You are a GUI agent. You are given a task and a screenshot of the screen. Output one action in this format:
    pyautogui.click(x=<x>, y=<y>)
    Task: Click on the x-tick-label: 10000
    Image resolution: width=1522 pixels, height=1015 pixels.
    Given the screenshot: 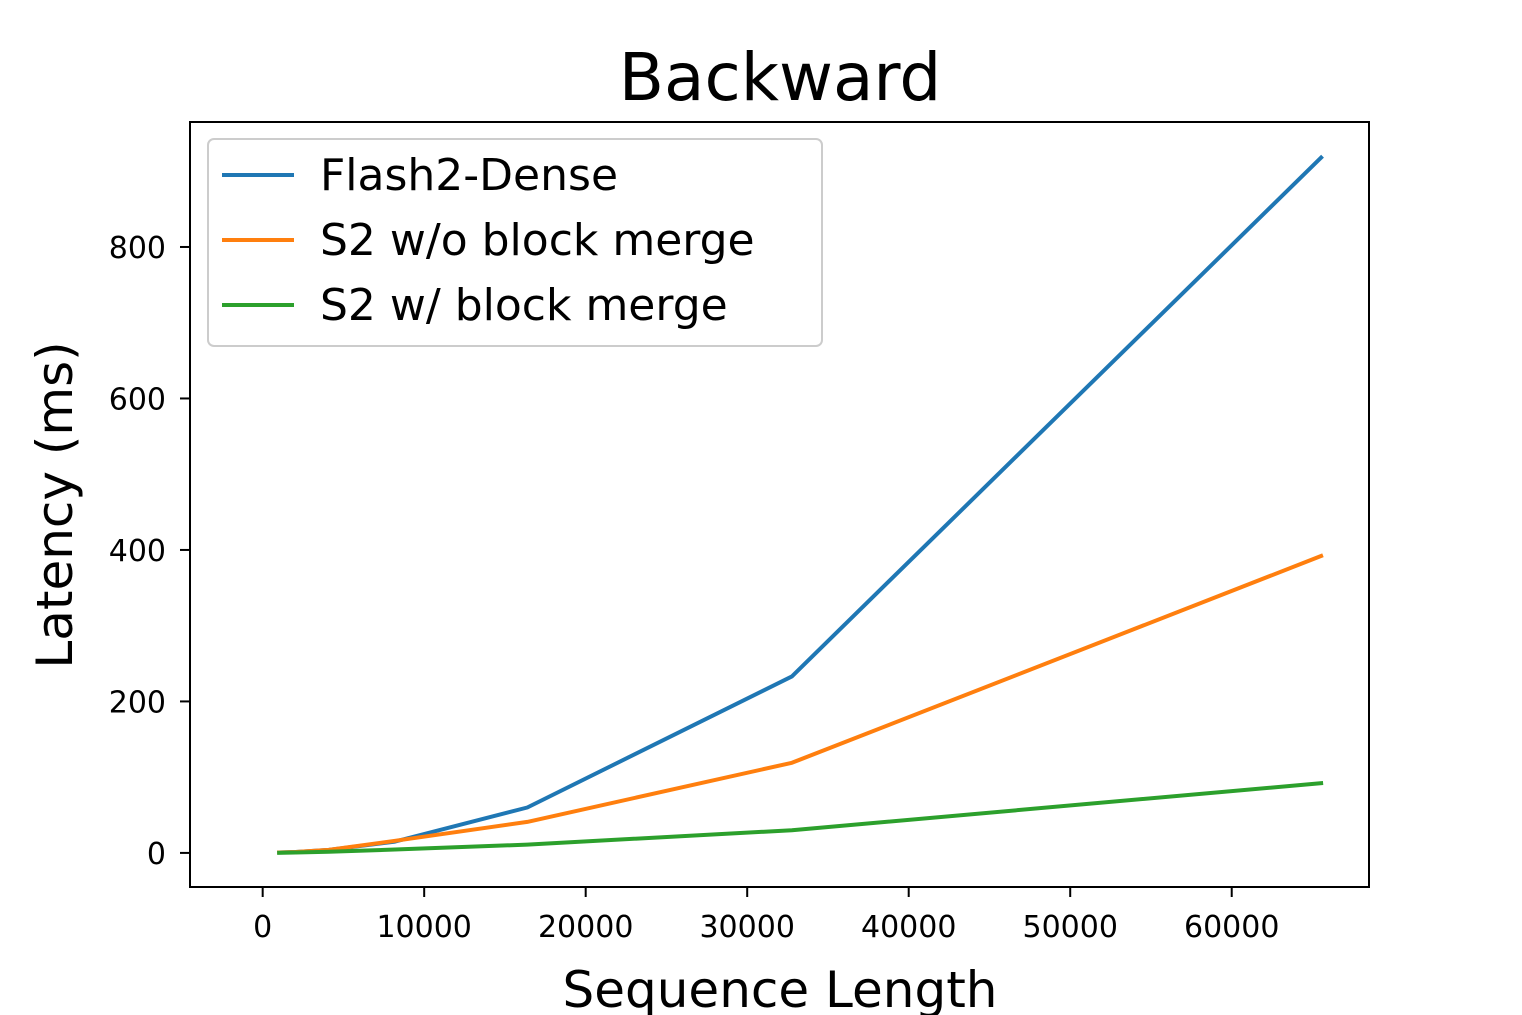 What is the action you would take?
    pyautogui.click(x=423, y=927)
    